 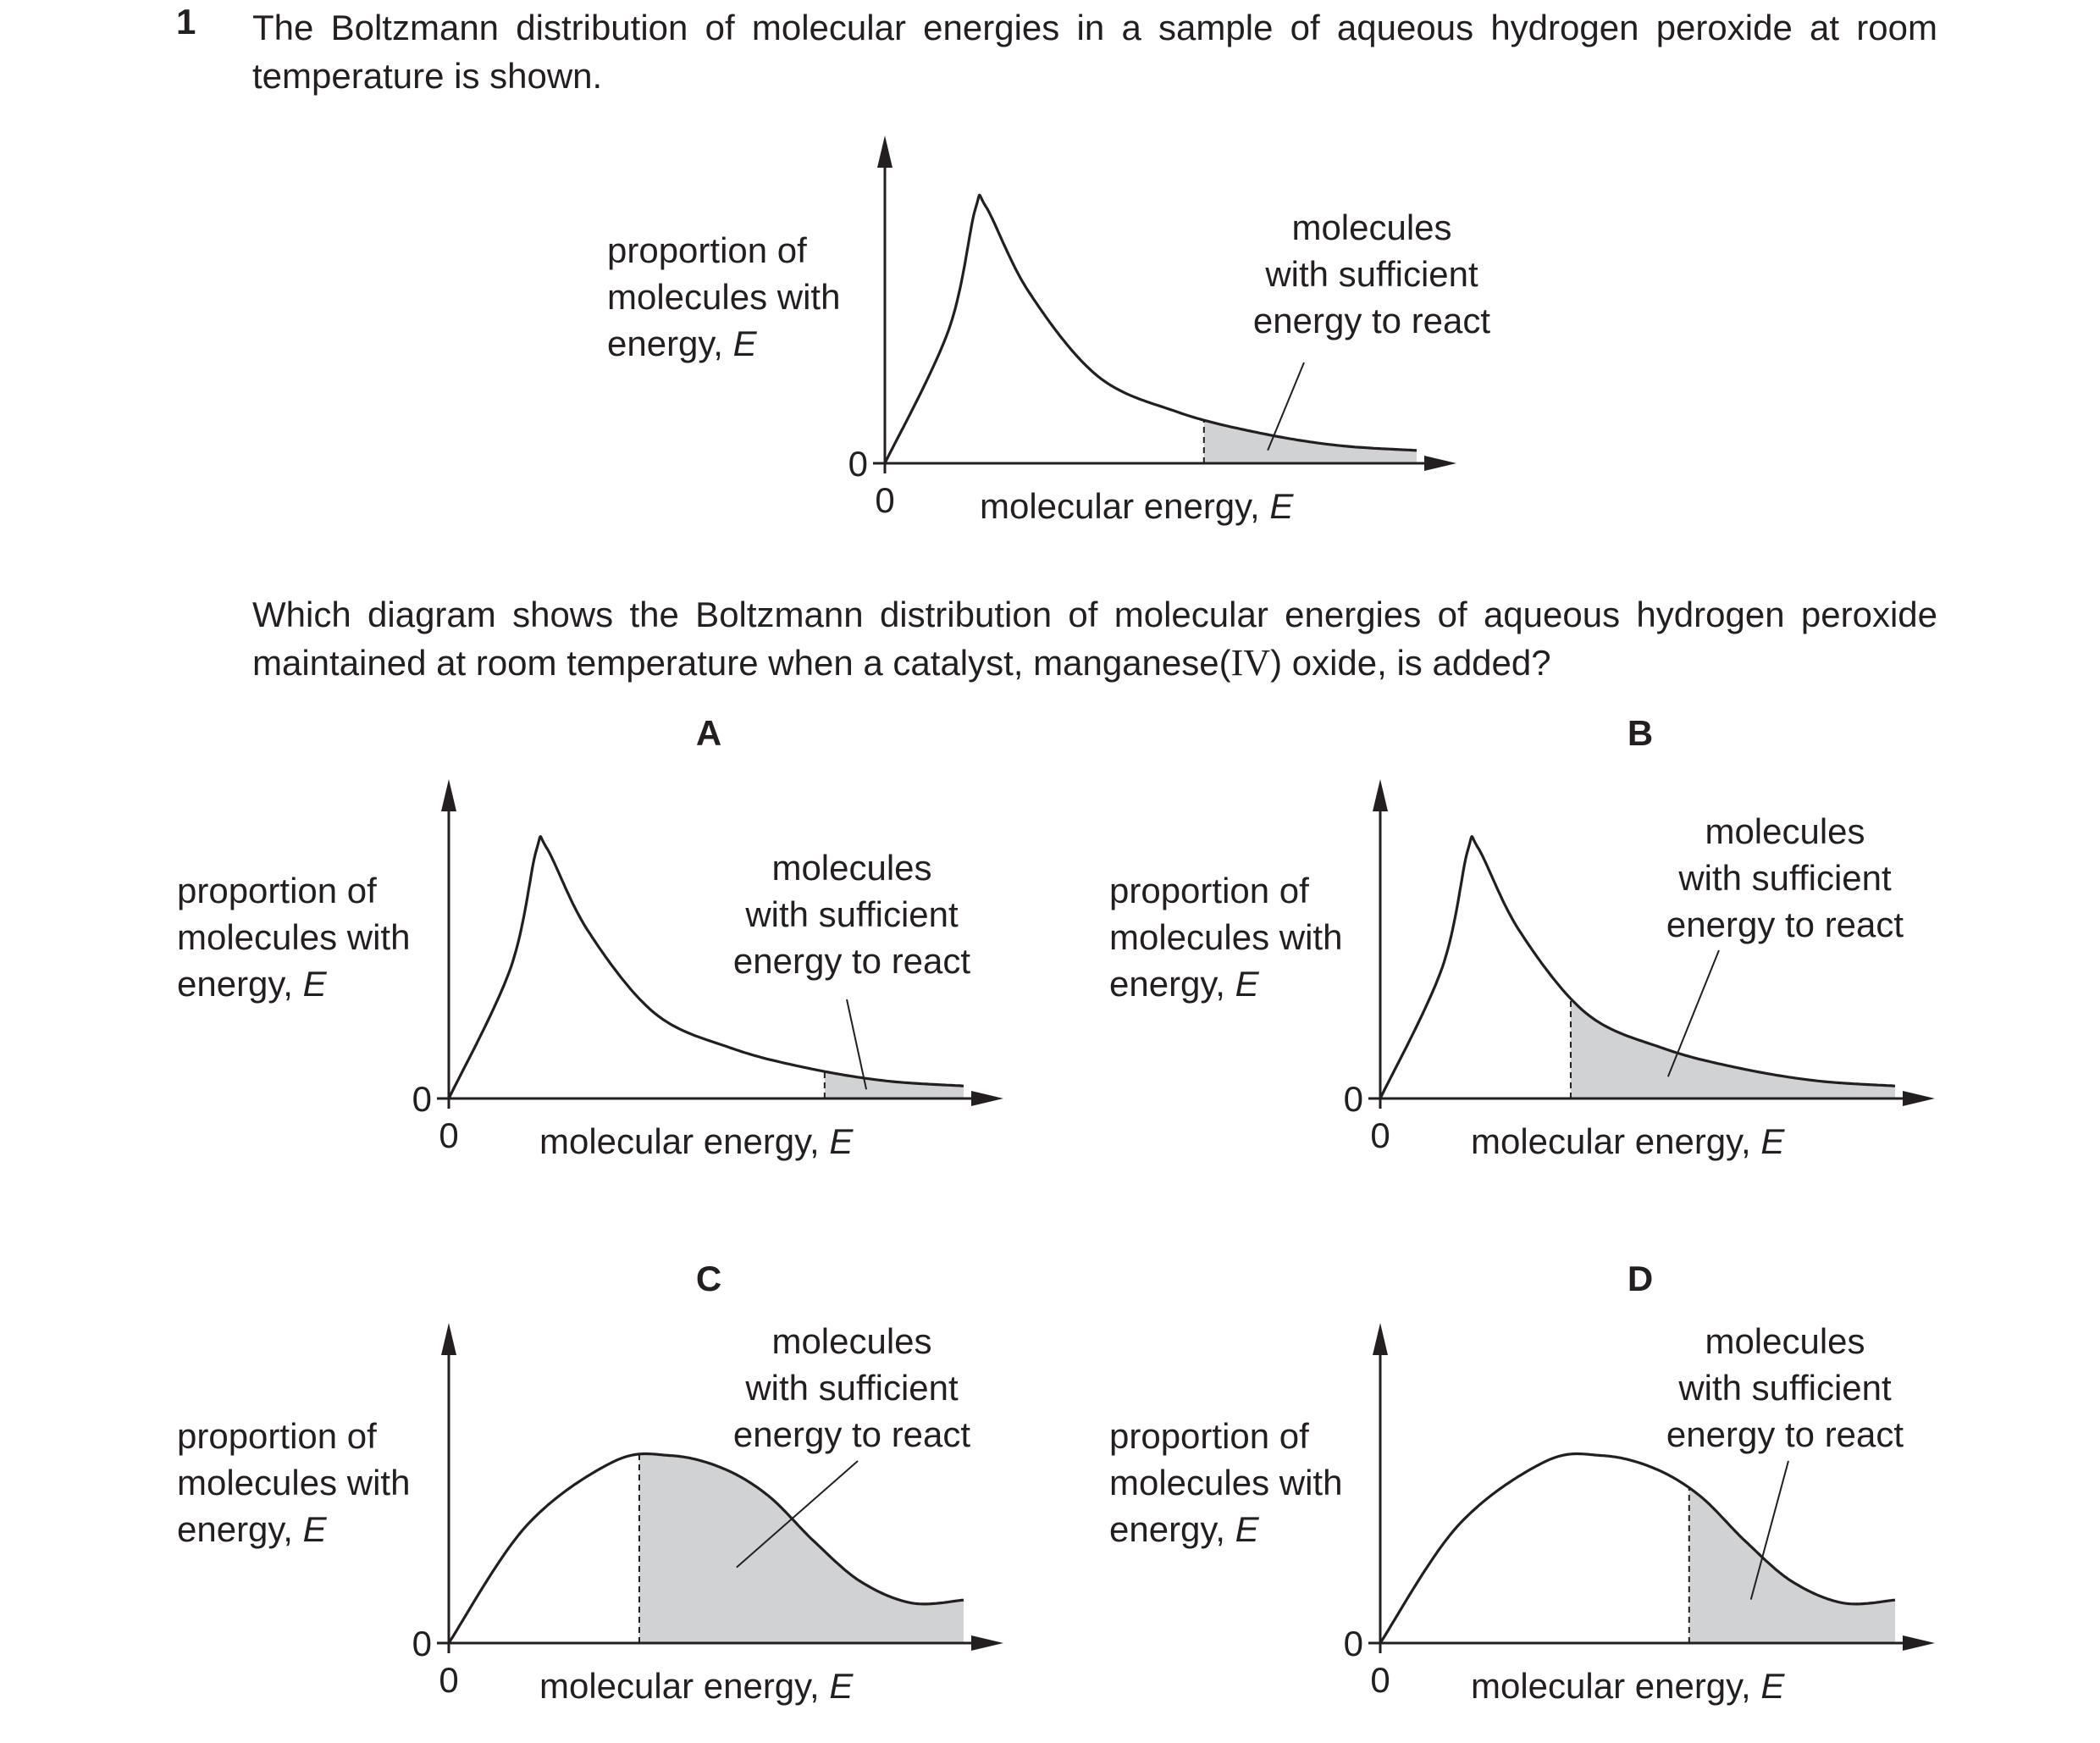 What do you see at coordinates (1641, 733) in the screenshot?
I see `option-letter: B` at bounding box center [1641, 733].